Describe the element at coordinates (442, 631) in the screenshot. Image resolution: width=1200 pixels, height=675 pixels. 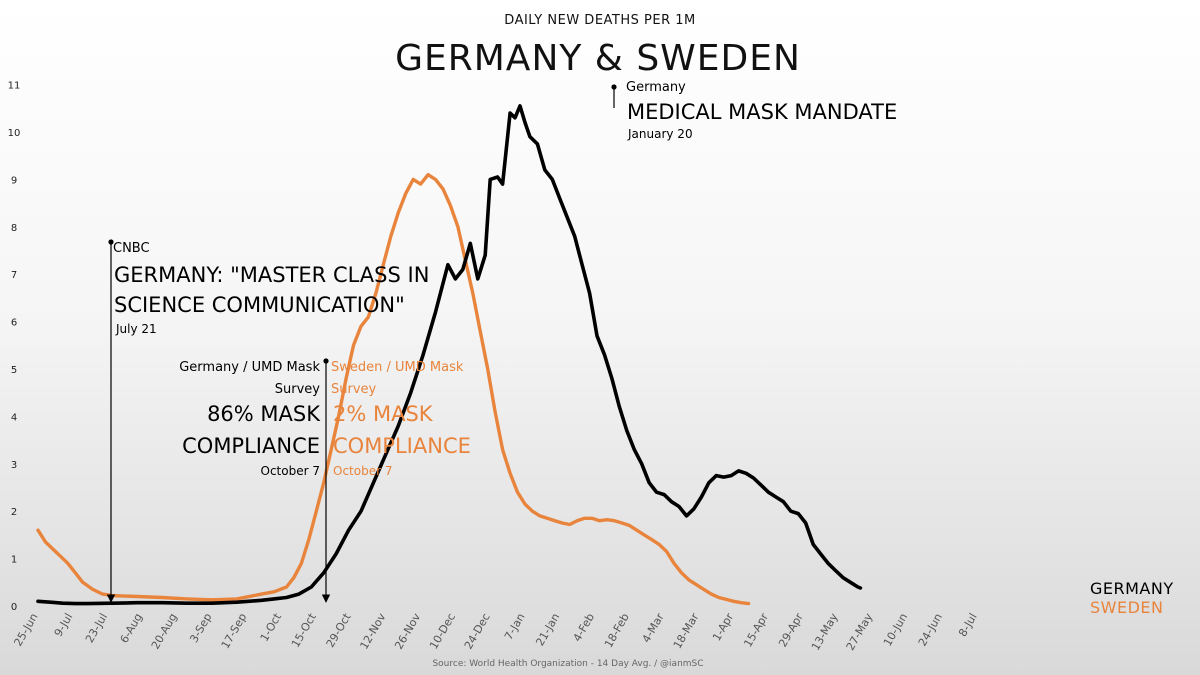
I see `x-tick-label: 10-Dec` at that location.